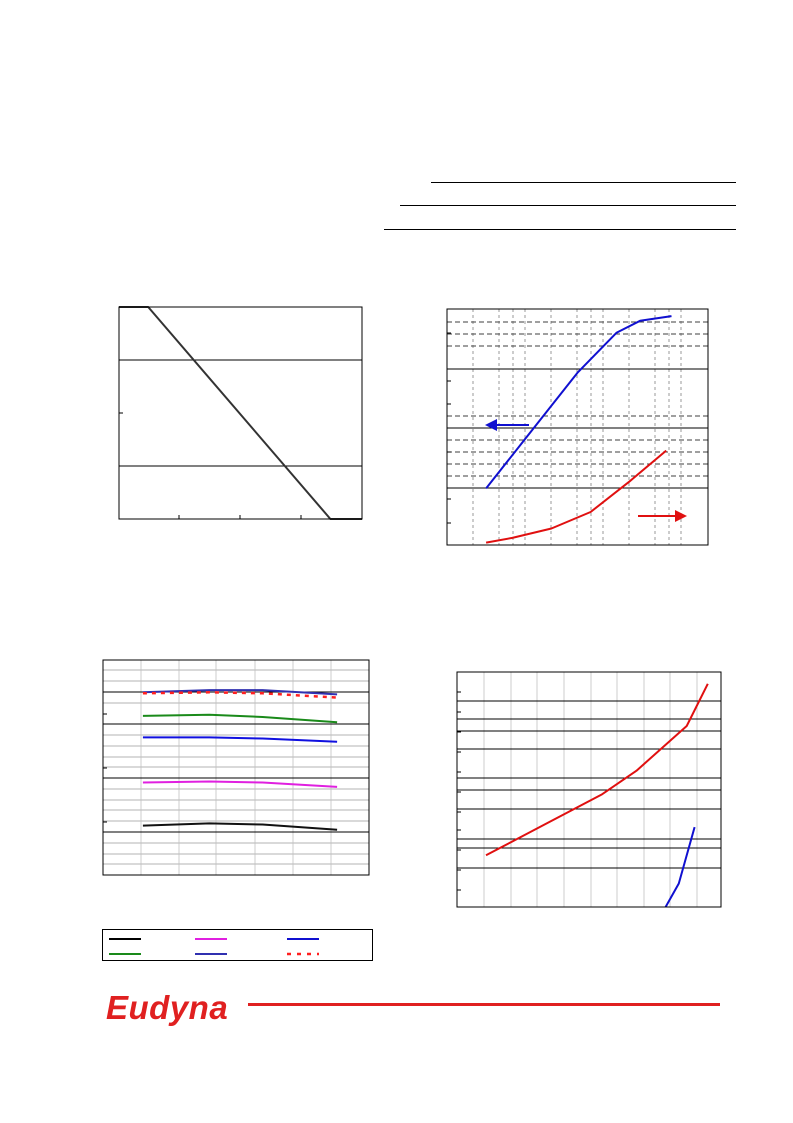  I want to click on chart-3-legend, so click(237, 945).